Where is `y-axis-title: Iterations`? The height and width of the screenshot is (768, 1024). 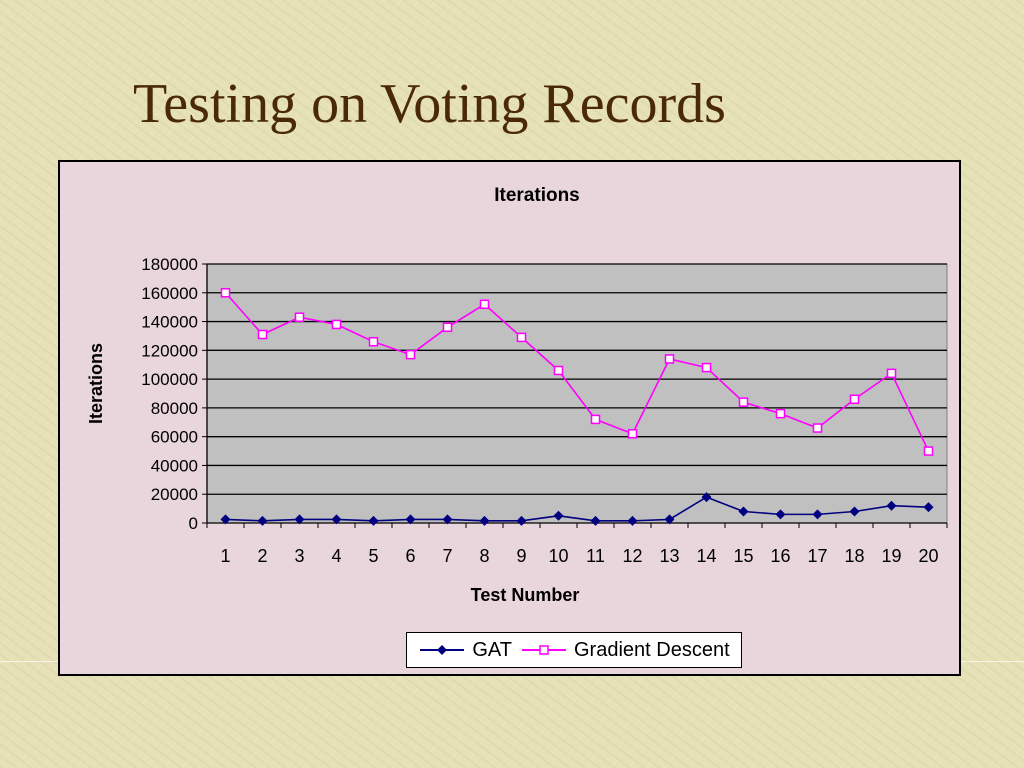
y-axis-title: Iterations is located at coordinates (96, 383).